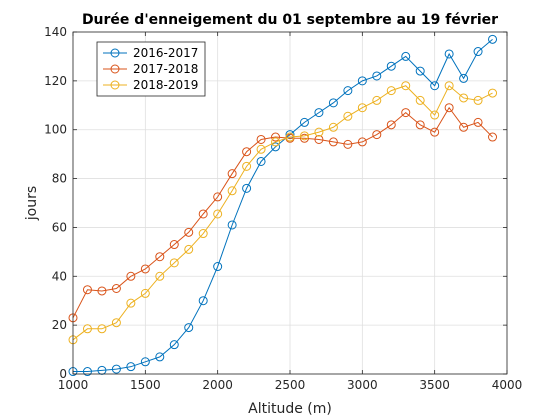 The height and width of the screenshot is (420, 560). Describe the element at coordinates (290, 409) in the screenshot. I see `x-axis-label: Altitude (m)` at that location.